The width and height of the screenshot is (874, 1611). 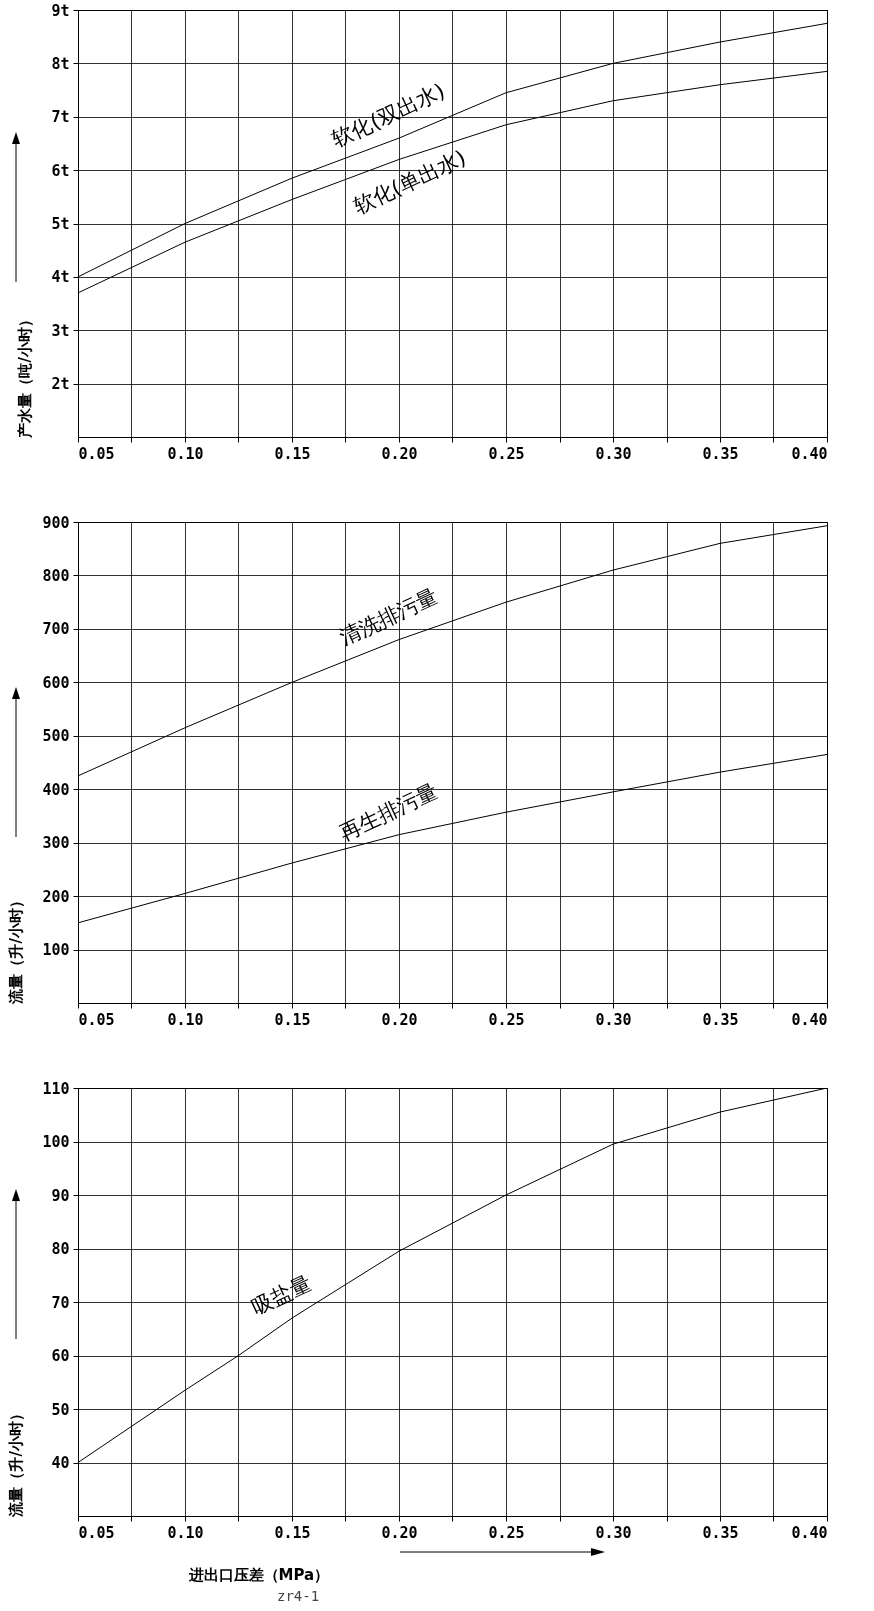 What do you see at coordinates (281, 1295) in the screenshot?
I see `text: 吸盐量` at bounding box center [281, 1295].